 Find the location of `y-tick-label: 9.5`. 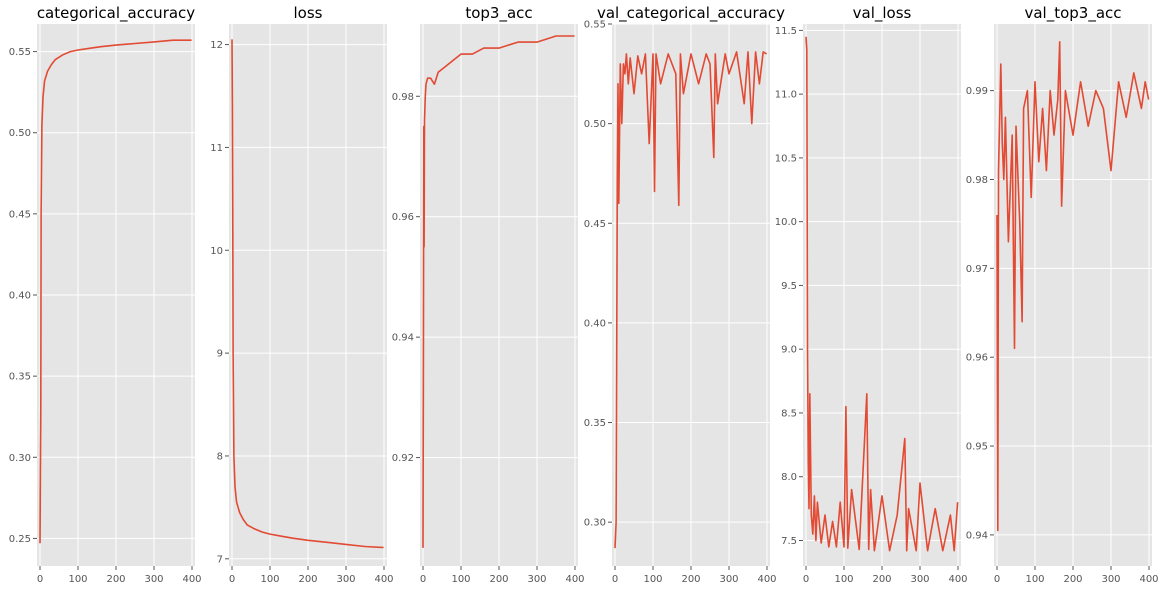

y-tick-label: 9.5 is located at coordinates (789, 286).